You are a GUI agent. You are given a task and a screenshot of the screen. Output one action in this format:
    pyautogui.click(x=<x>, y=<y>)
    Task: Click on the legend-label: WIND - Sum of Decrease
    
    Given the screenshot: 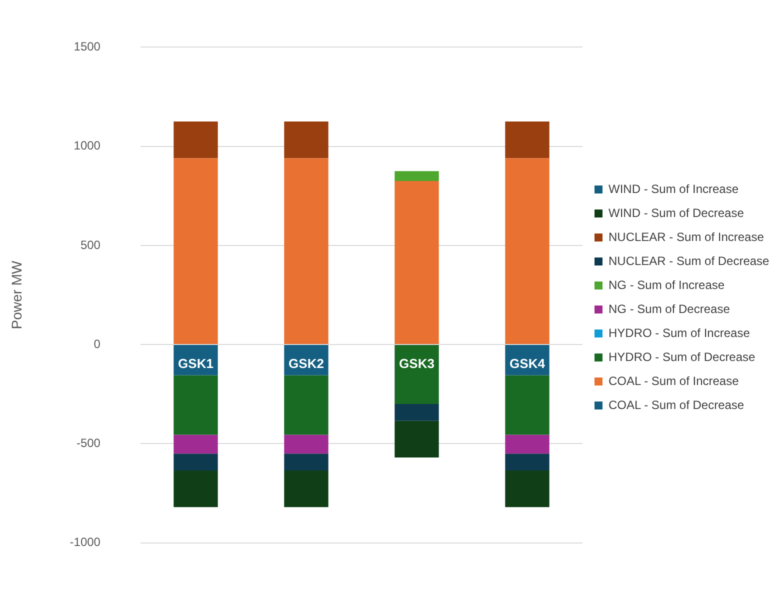 What is the action you would take?
    pyautogui.click(x=676, y=213)
    